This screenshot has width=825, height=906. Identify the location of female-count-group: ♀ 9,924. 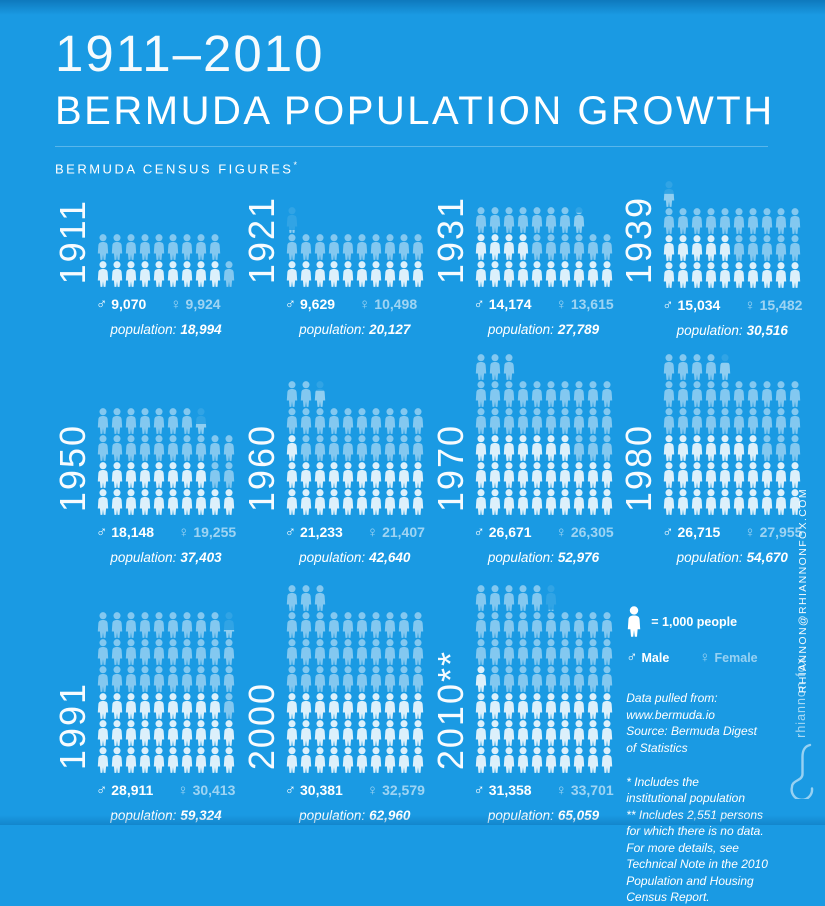
(195, 304).